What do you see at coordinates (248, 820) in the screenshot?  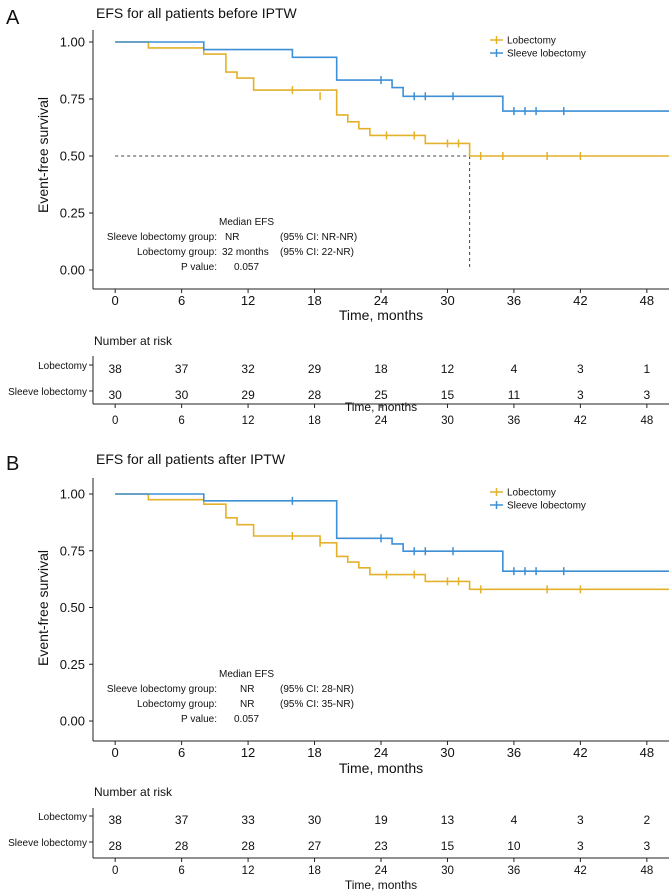 I see `risk-value: 33` at bounding box center [248, 820].